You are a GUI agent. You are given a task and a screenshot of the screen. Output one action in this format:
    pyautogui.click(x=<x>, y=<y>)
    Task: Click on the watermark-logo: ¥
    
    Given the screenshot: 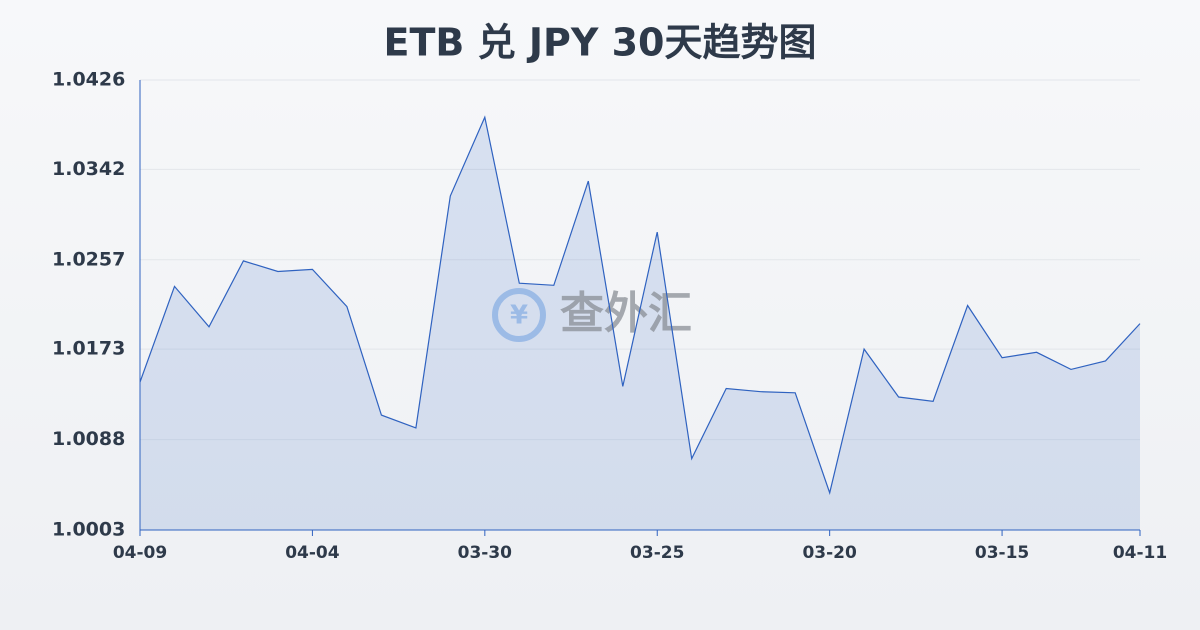 What is the action you would take?
    pyautogui.click(x=519, y=315)
    